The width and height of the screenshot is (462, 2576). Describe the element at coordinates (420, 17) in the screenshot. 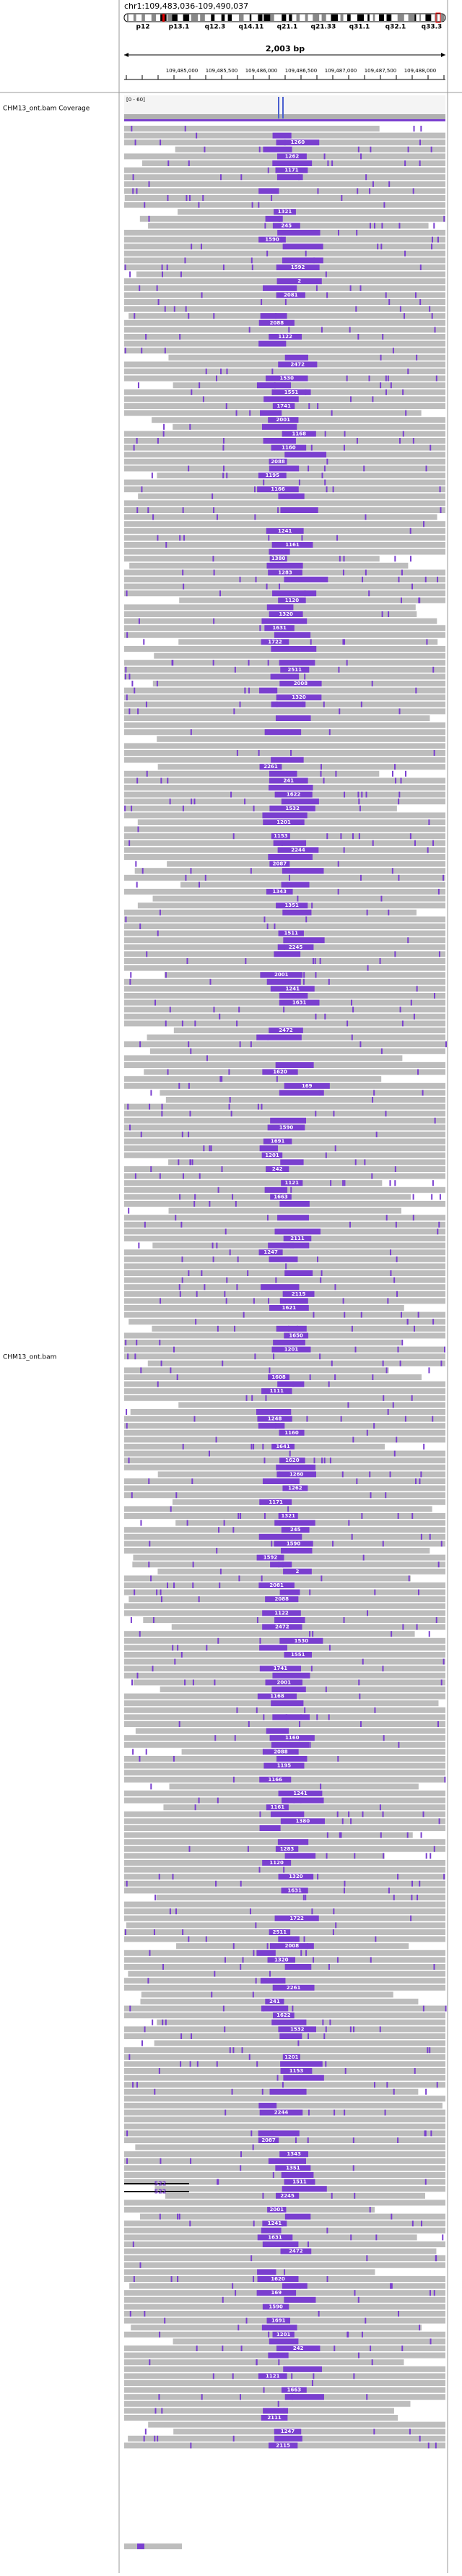

I see `band` at that location.